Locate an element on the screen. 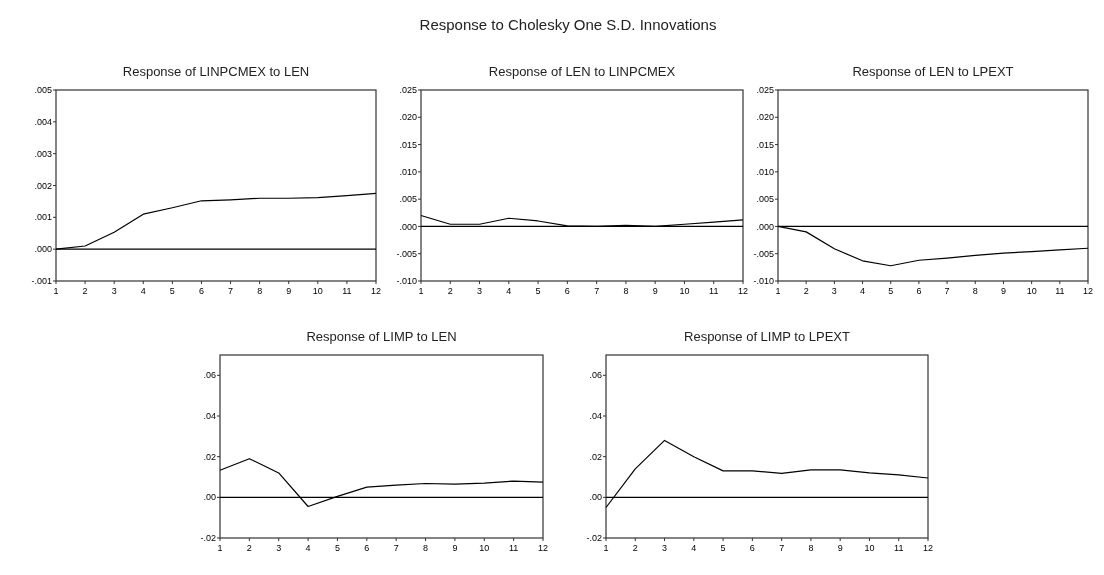 This screenshot has height=575, width=1104. y-tick-label: .002 is located at coordinates (43, 185).